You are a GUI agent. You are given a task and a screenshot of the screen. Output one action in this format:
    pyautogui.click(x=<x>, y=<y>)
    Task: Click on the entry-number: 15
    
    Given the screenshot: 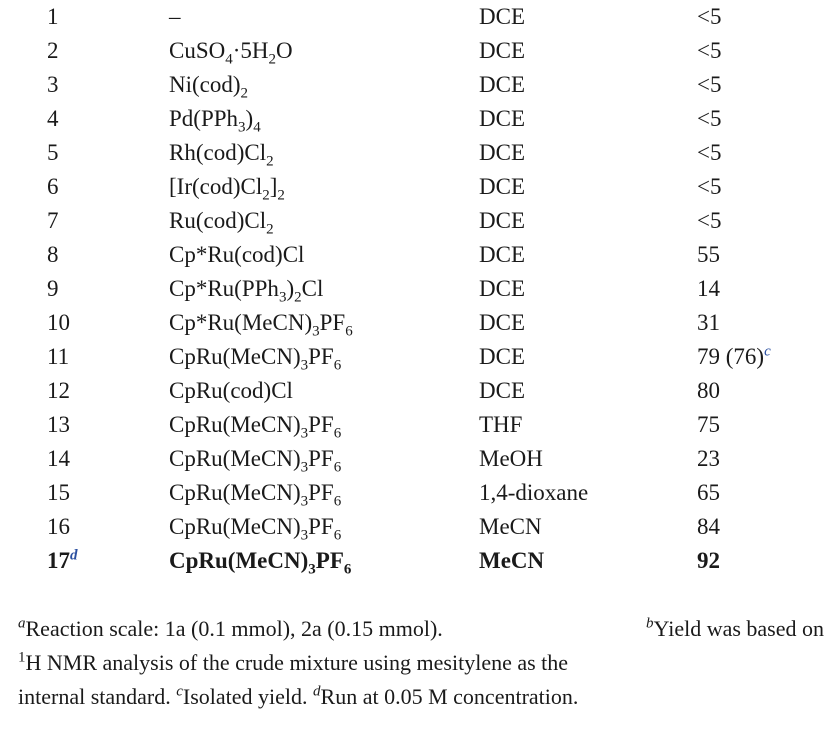 What is the action you would take?
    pyautogui.click(x=58, y=492)
    